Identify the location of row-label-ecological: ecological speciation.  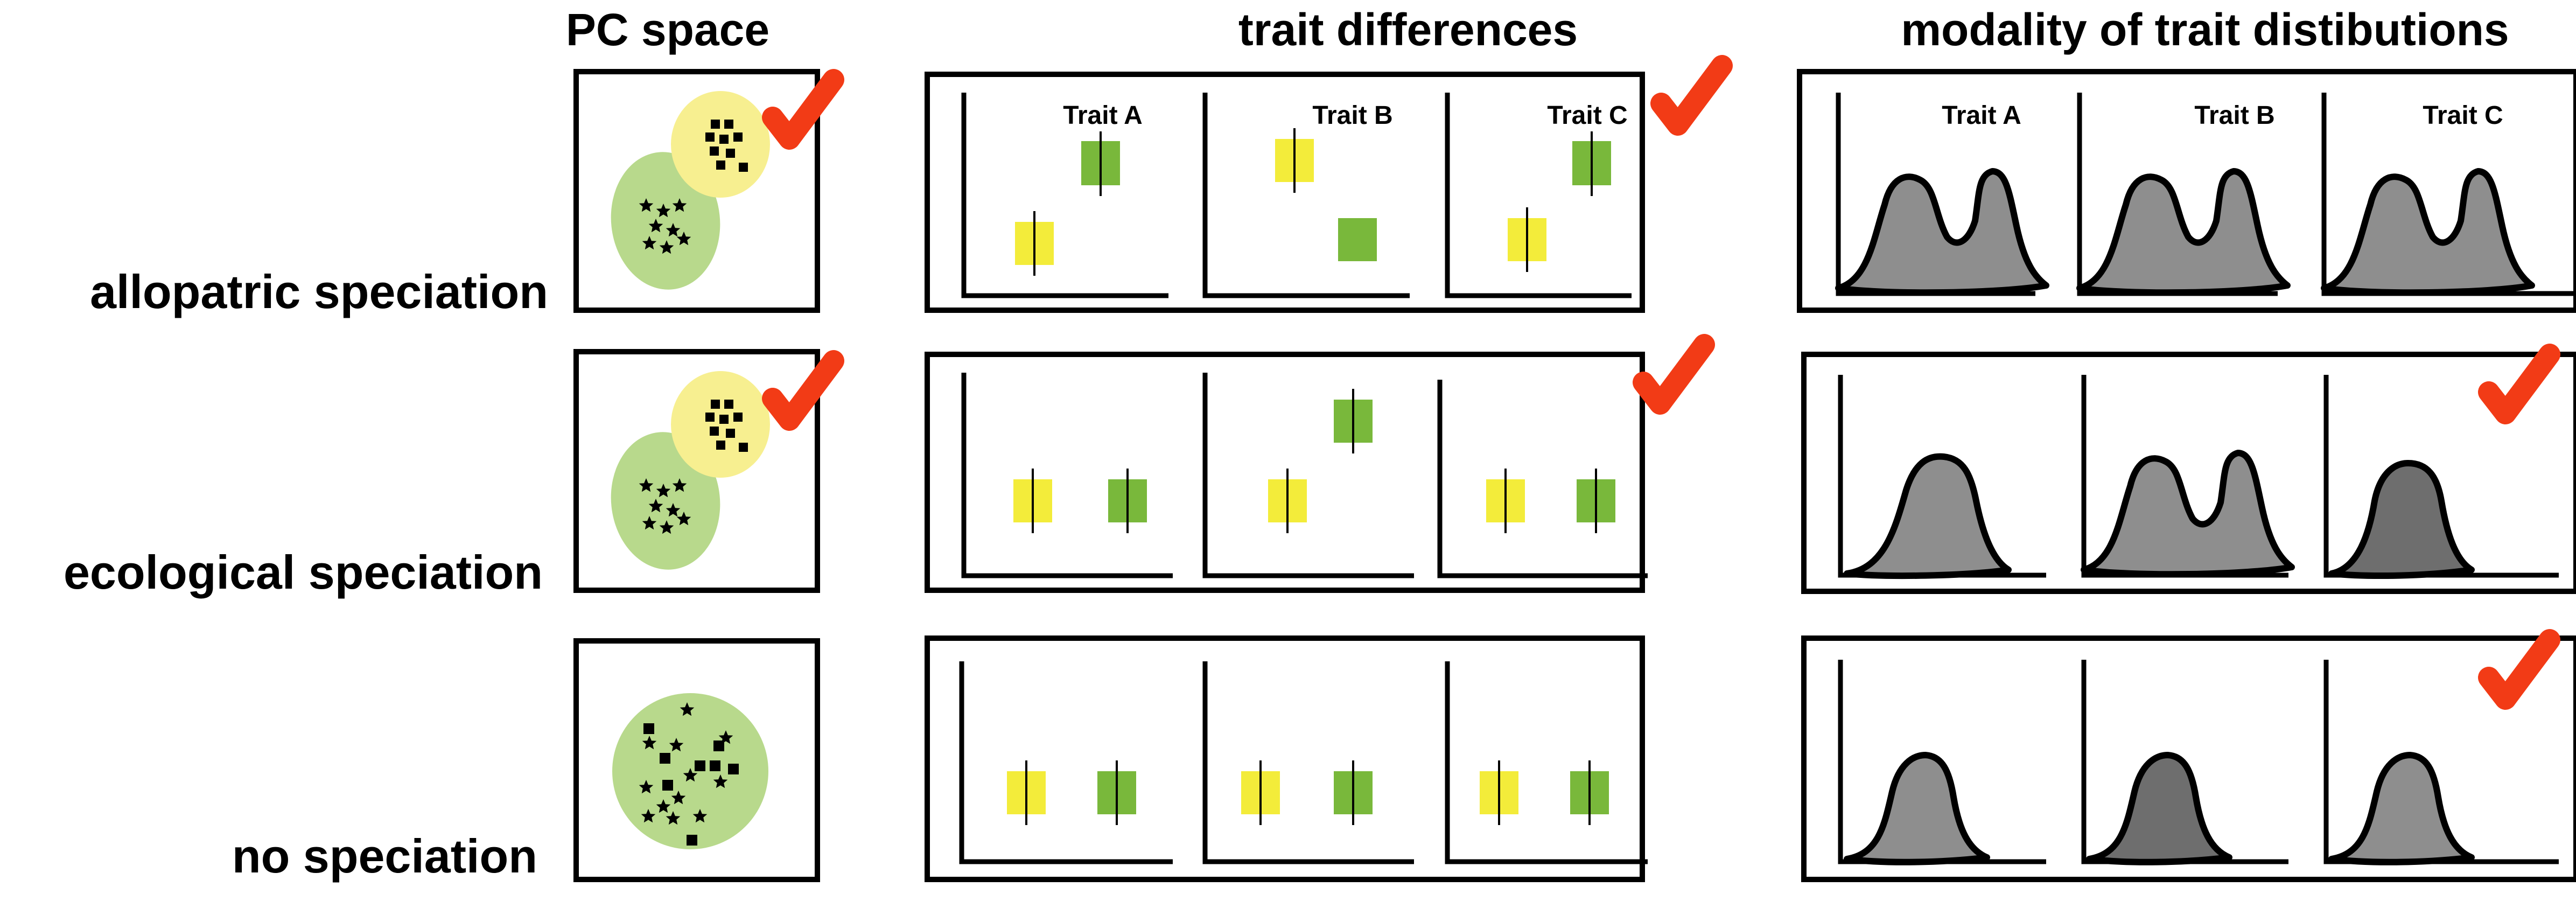
(303, 572).